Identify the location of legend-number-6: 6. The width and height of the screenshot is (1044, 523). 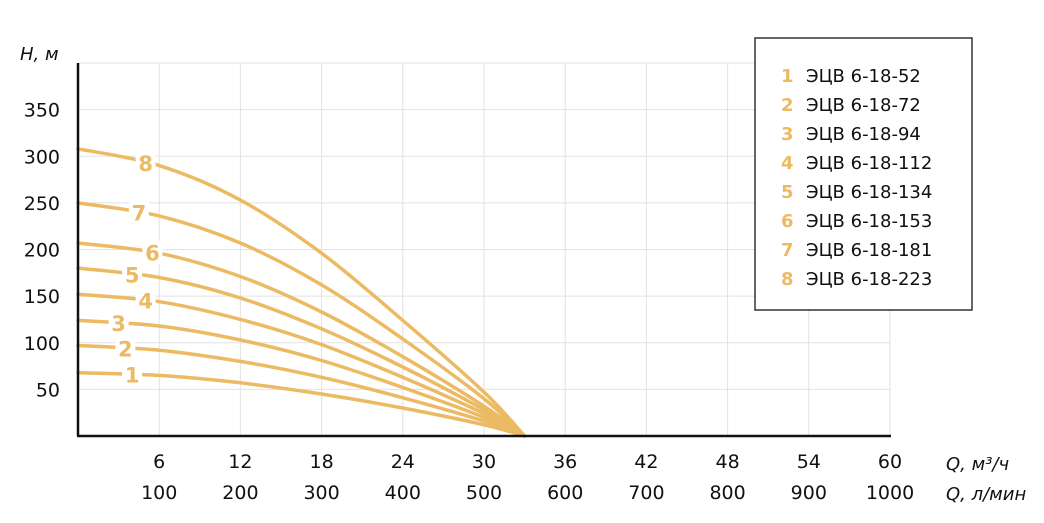
(787, 221).